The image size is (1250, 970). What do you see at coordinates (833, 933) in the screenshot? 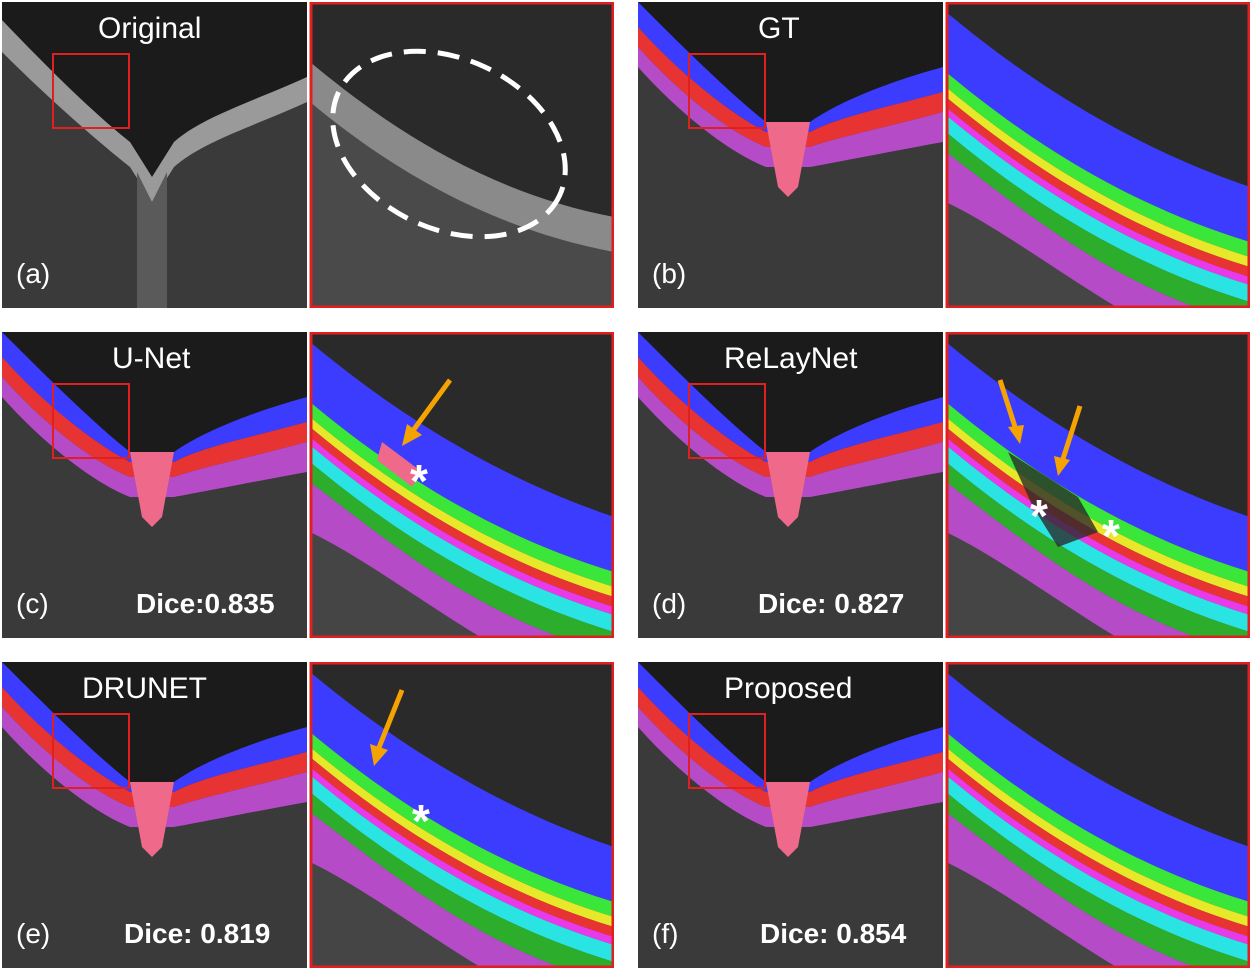
I see `dice-score: Dice: 0.854` at bounding box center [833, 933].